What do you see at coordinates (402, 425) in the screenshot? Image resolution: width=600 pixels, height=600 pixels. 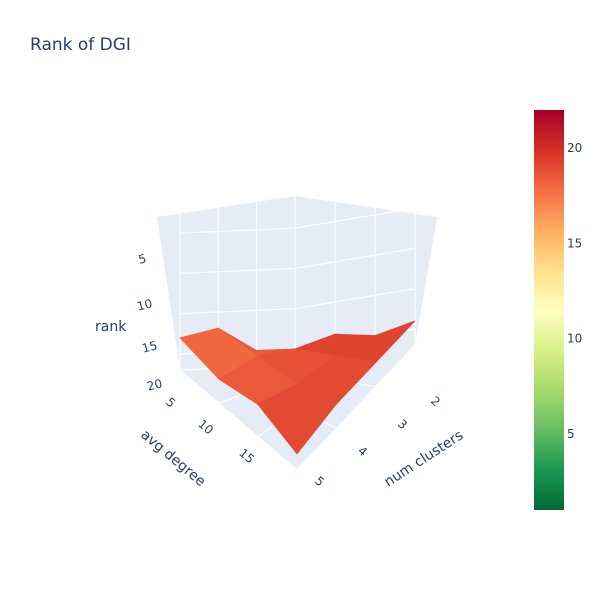 I see `x-tick-label: 3` at bounding box center [402, 425].